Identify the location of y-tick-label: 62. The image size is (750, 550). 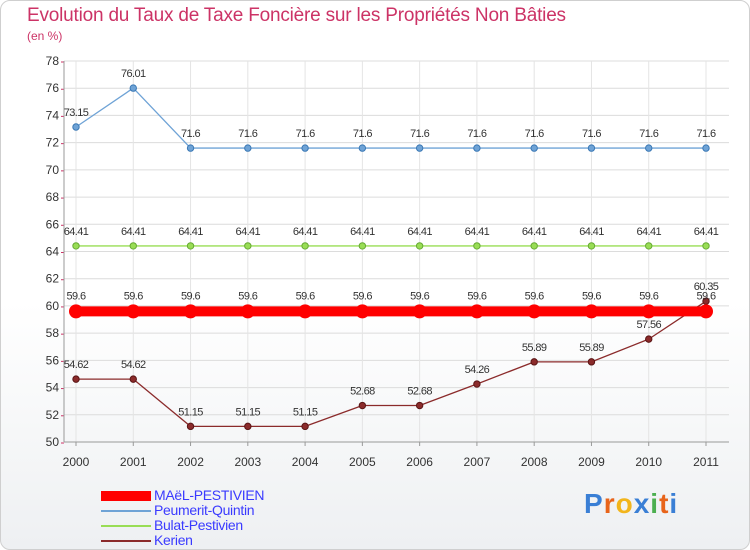
(53, 279).